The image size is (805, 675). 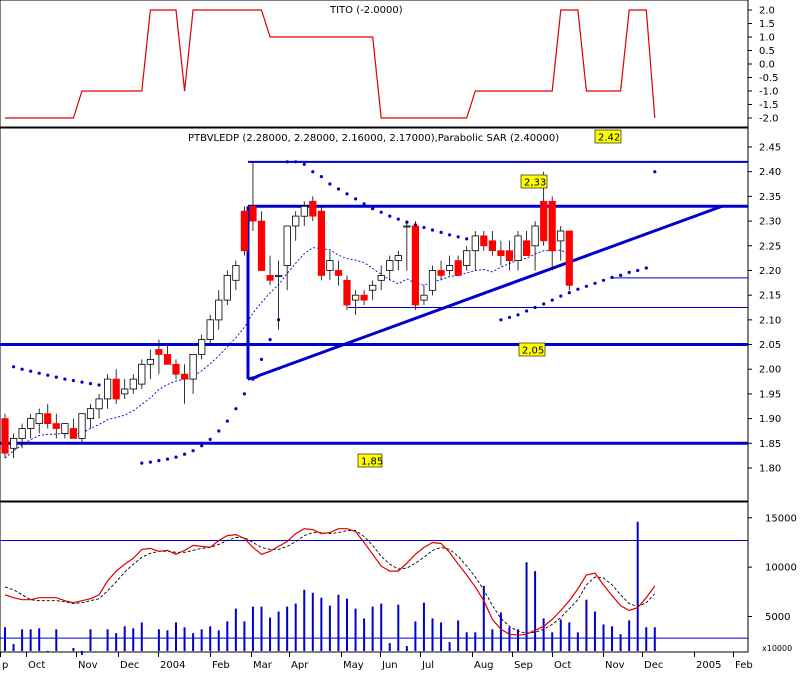 What do you see at coordinates (770, 469) in the screenshot?
I see `price-tick-label: 1.80` at bounding box center [770, 469].